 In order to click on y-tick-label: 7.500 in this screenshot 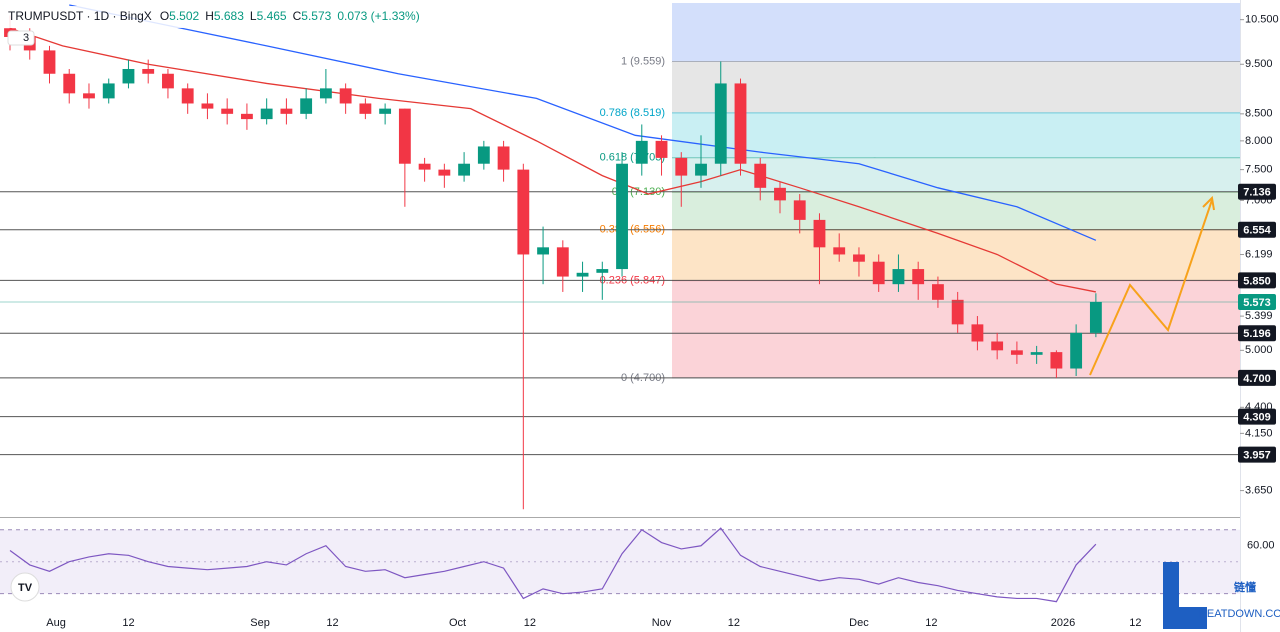, I will do `click(1259, 170)`.